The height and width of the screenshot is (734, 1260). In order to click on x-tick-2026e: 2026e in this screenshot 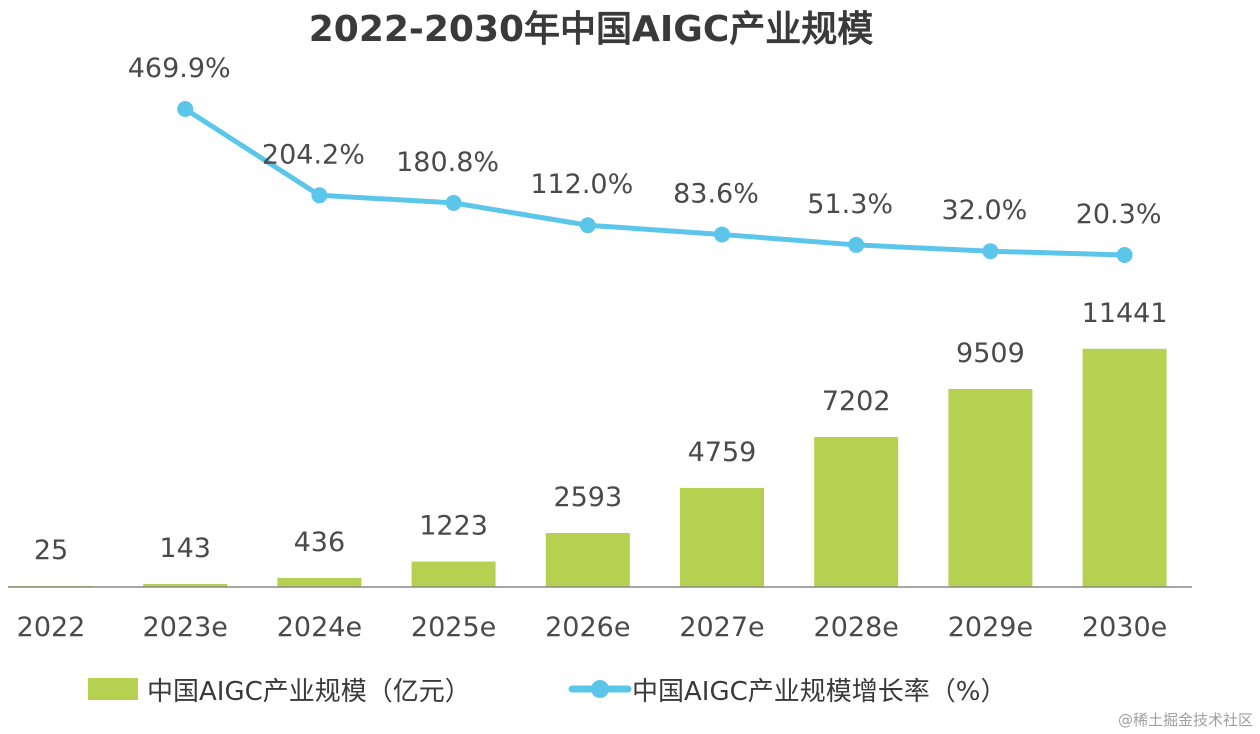, I will do `click(587, 627)`.